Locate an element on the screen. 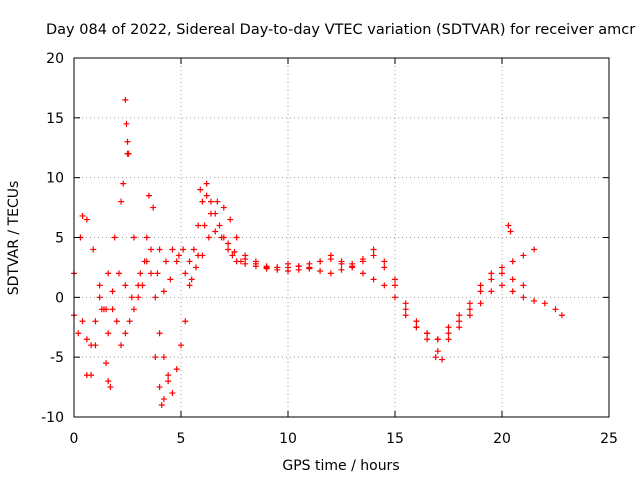 Image resolution: width=640 pixels, height=480 pixels. x-tick-label: 5 is located at coordinates (181, 439).